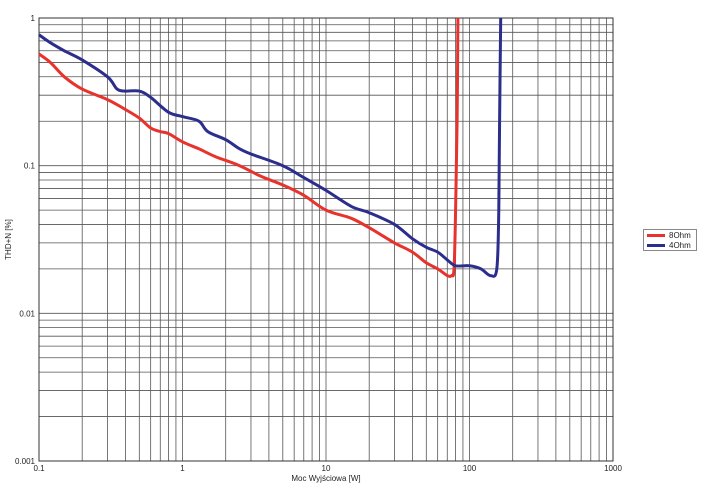 This screenshot has height=486, width=705. Describe the element at coordinates (30, 166) in the screenshot. I see `y-tick-label: 0.1` at that location.